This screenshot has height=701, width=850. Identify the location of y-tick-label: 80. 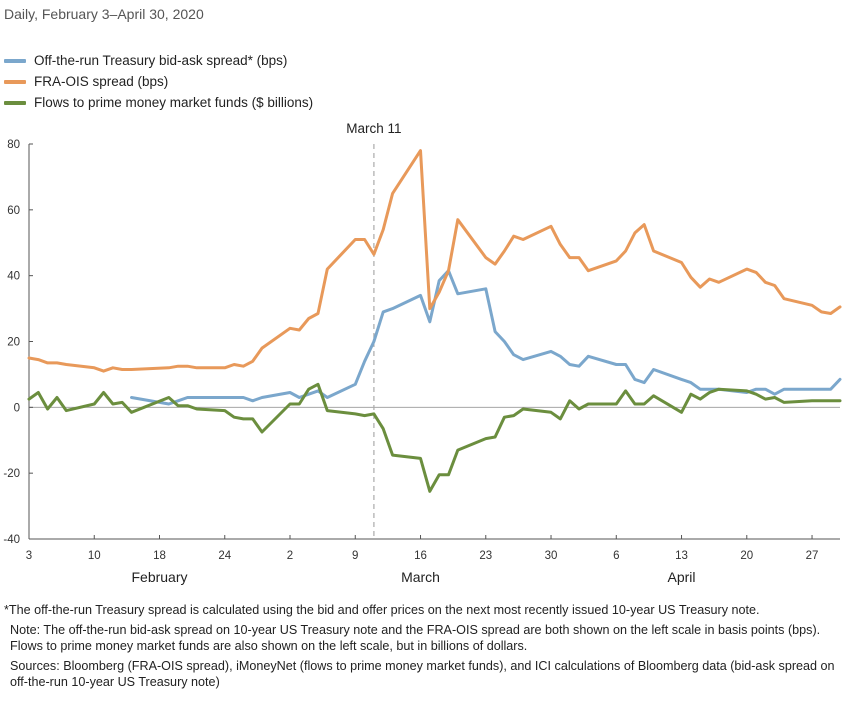
(13, 145).